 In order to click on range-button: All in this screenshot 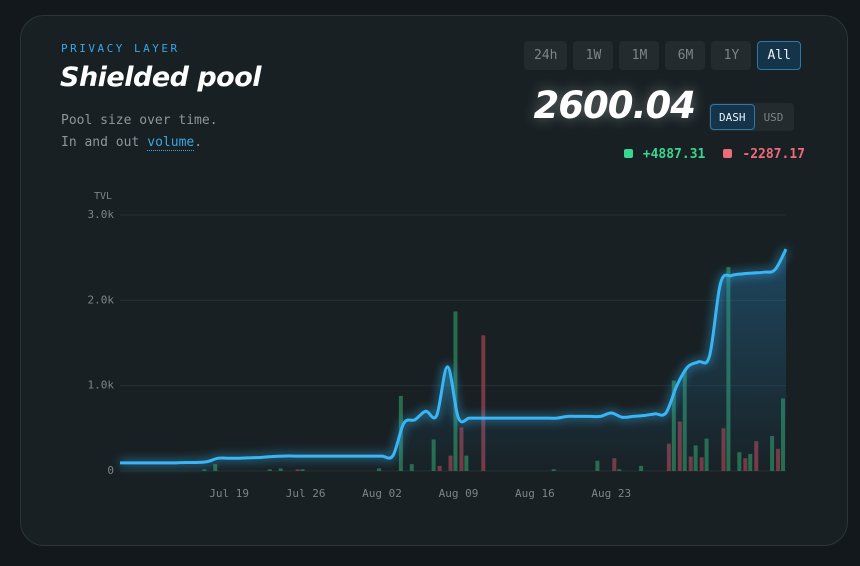, I will do `click(779, 55)`.